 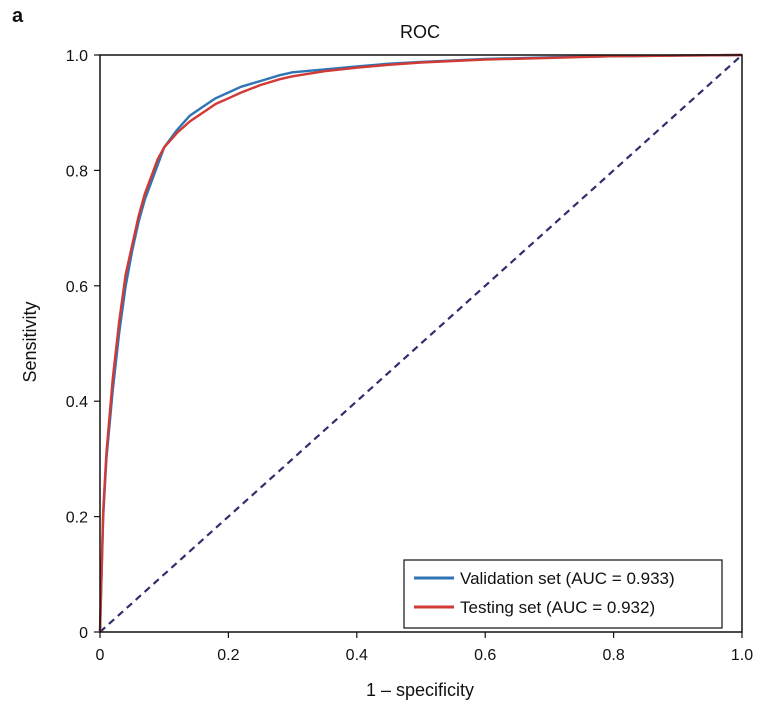 What do you see at coordinates (77, 171) in the screenshot?
I see `y-tick-label: 0.8` at bounding box center [77, 171].